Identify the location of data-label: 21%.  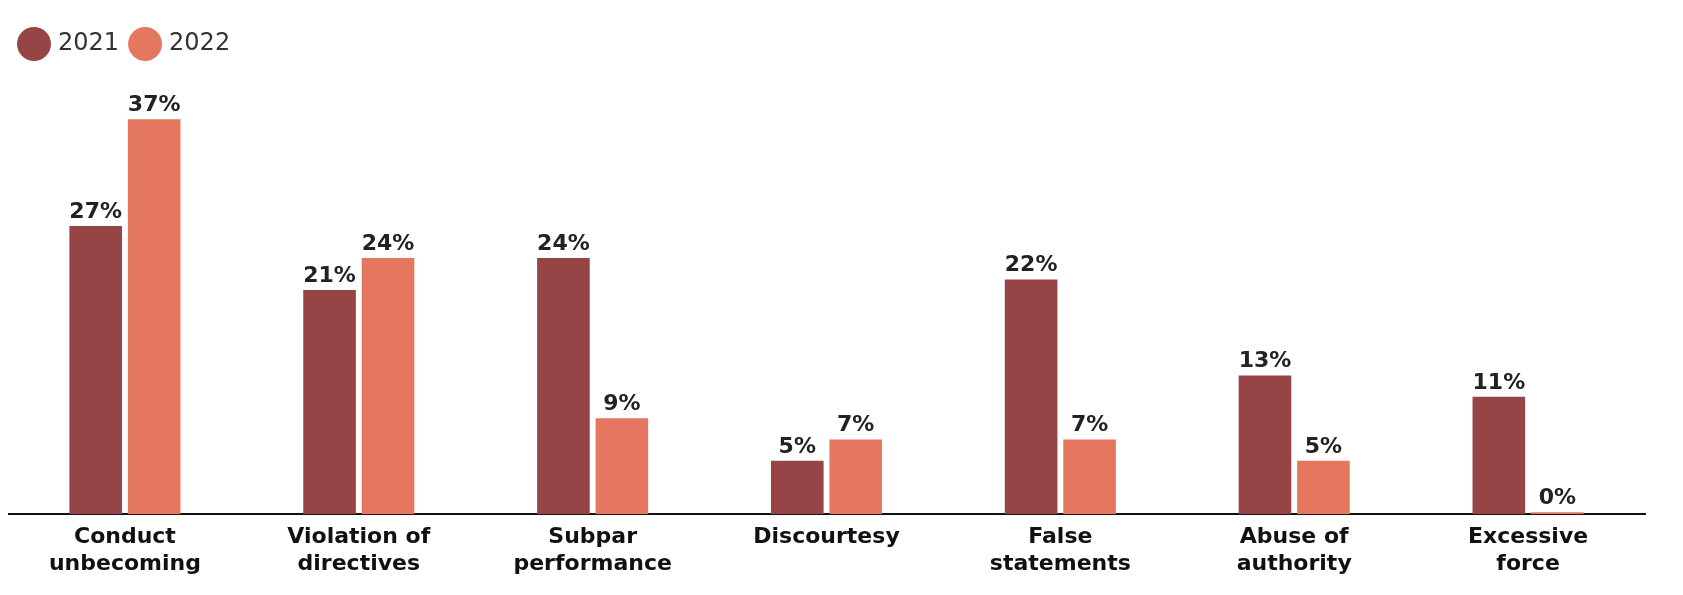
(329, 274).